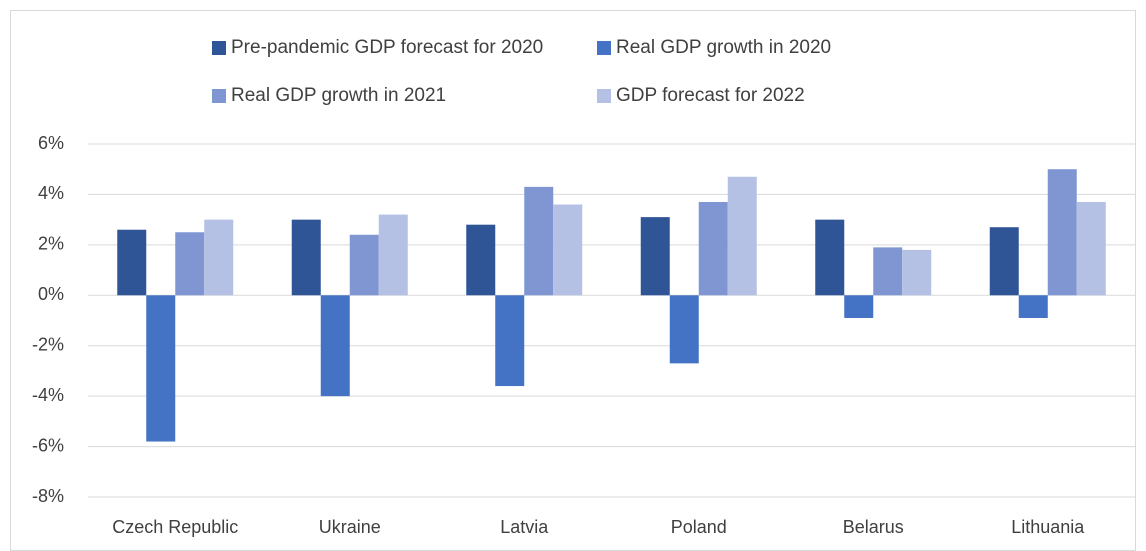  What do you see at coordinates (338, 95) in the screenshot?
I see `legend-label: Real GDP growth in 2021` at bounding box center [338, 95].